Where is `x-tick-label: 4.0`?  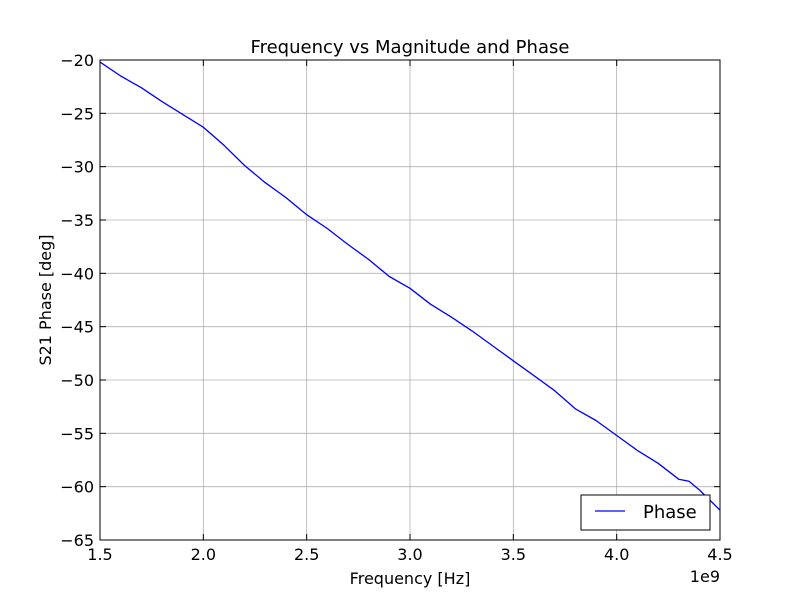 x-tick-label: 4.0 is located at coordinates (616, 554).